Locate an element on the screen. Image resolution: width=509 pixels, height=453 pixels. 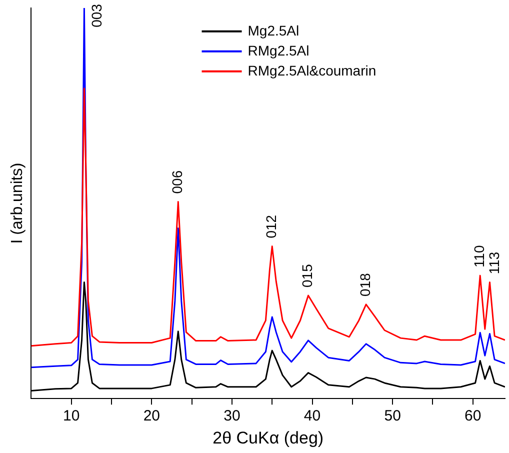
x-tick-label: 50 is located at coordinates (392, 416).